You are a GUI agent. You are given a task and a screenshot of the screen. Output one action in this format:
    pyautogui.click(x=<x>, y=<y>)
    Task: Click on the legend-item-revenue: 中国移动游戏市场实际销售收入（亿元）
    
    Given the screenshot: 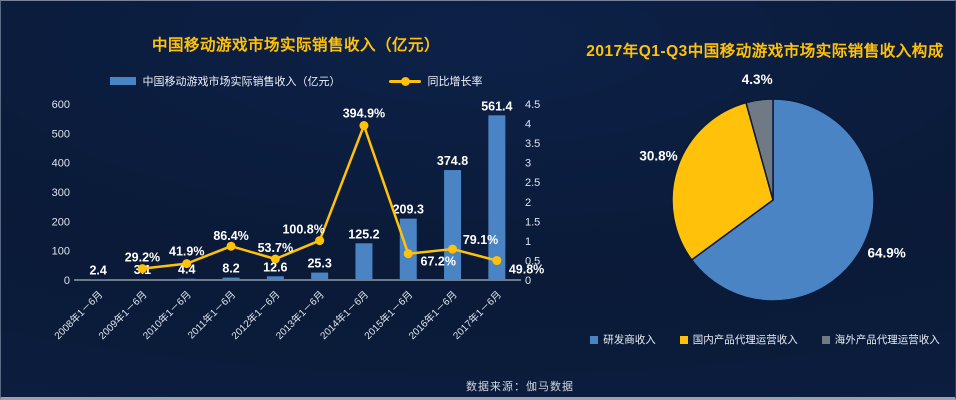 What is the action you would take?
    pyautogui.click(x=225, y=81)
    